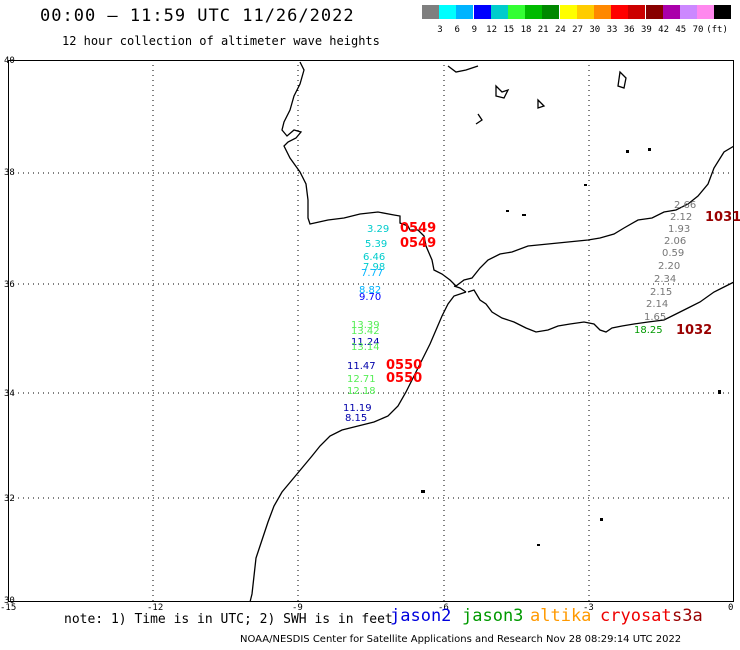 This screenshot has height=650, width=740. Describe the element at coordinates (361, 379) in the screenshot. I see `wave-height-reading: 12.71` at that location.